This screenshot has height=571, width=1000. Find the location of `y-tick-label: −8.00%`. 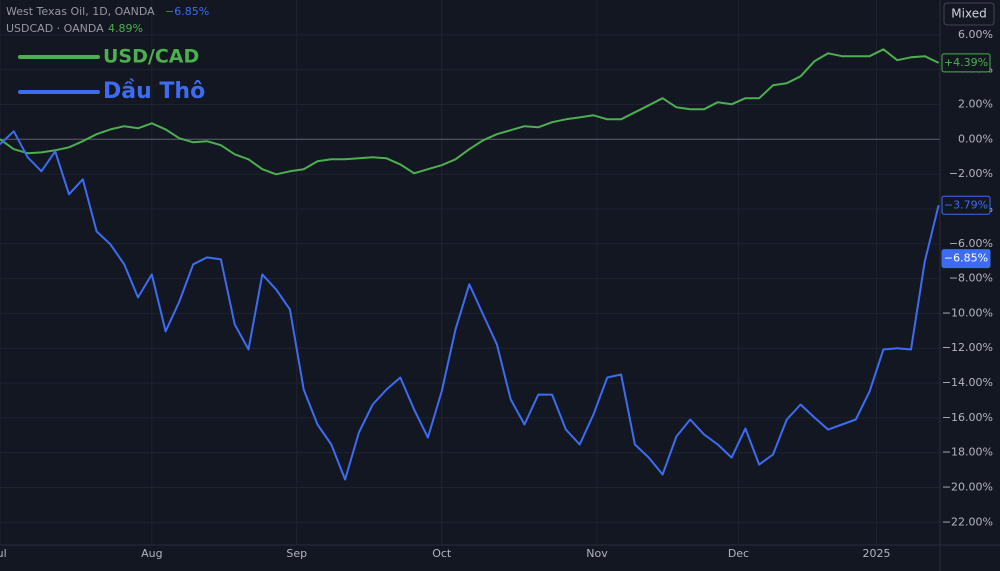

y-tick-label: −8.00% is located at coordinates (971, 278).